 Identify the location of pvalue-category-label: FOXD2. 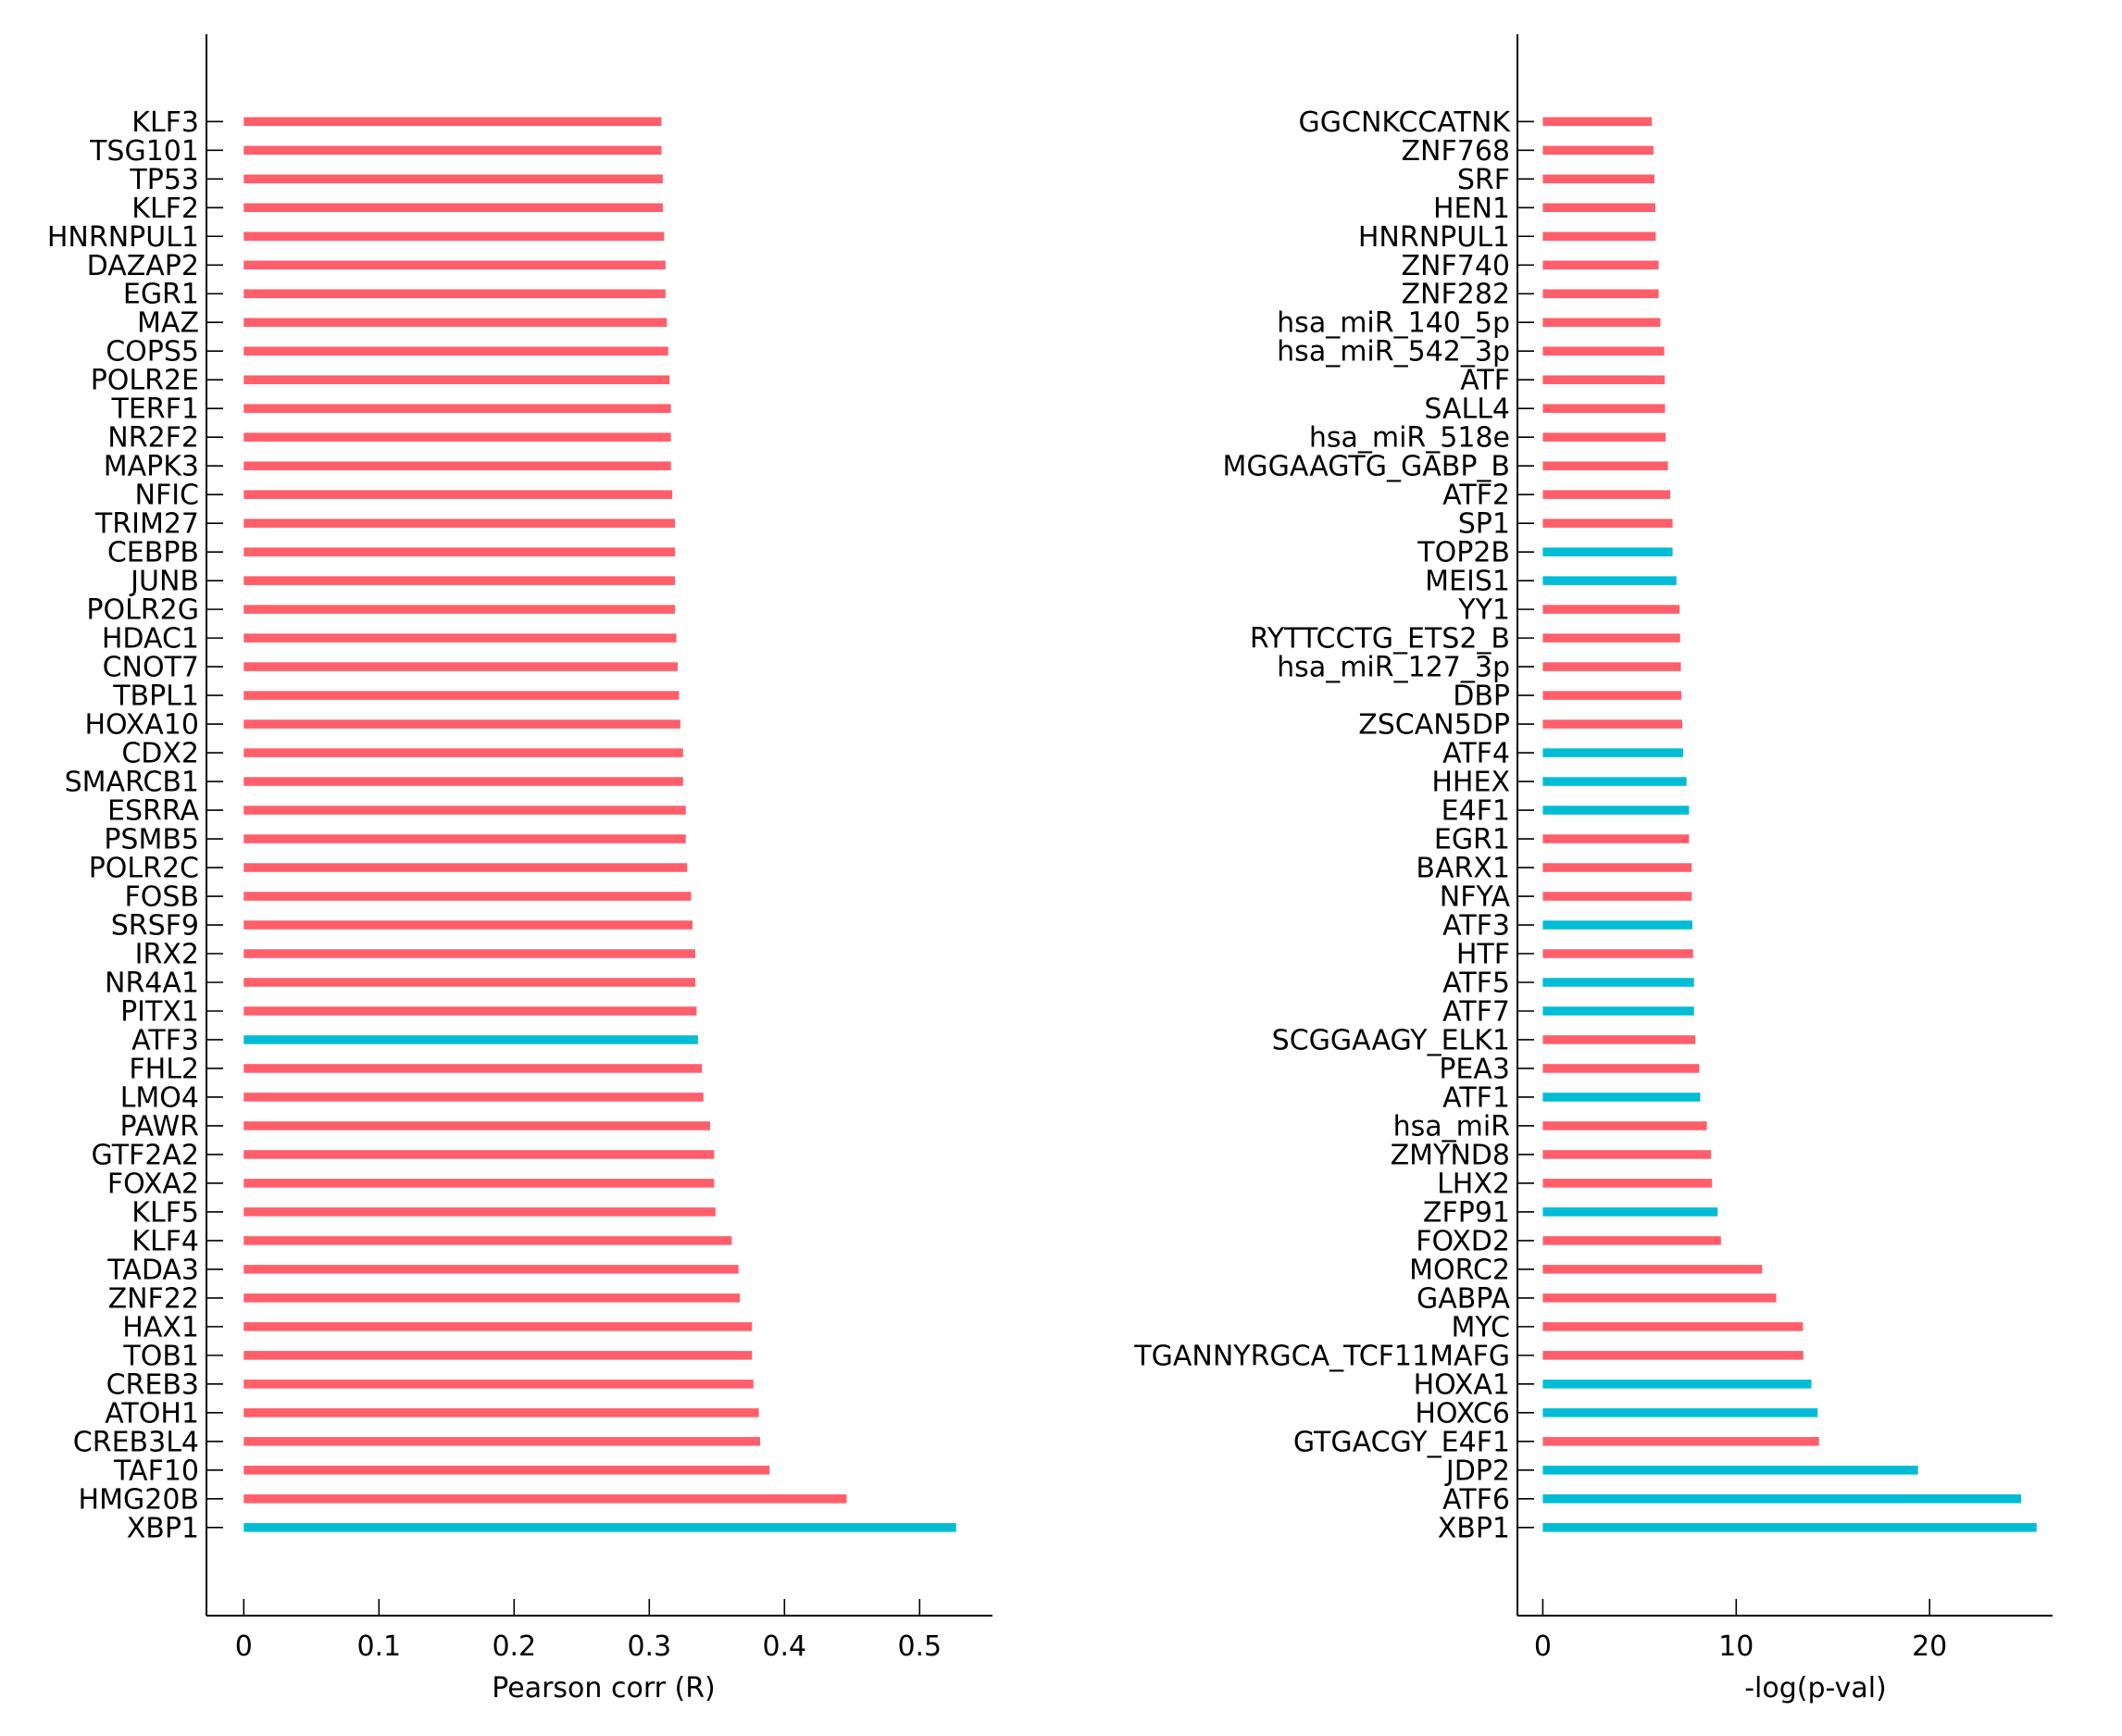
(1463, 1241).